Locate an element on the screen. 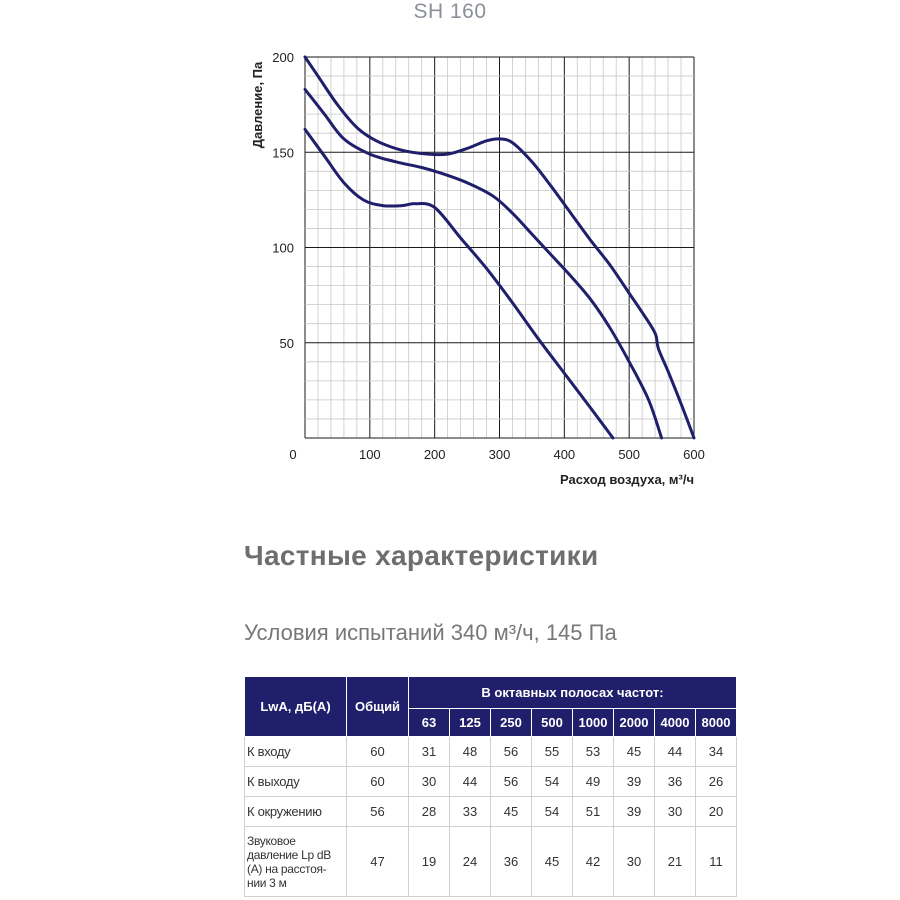 Image resolution: width=900 pixels, height=900 pixels. test-conditions: Условия испытаний 340 м³/ч, 145 Па is located at coordinates (430, 632).